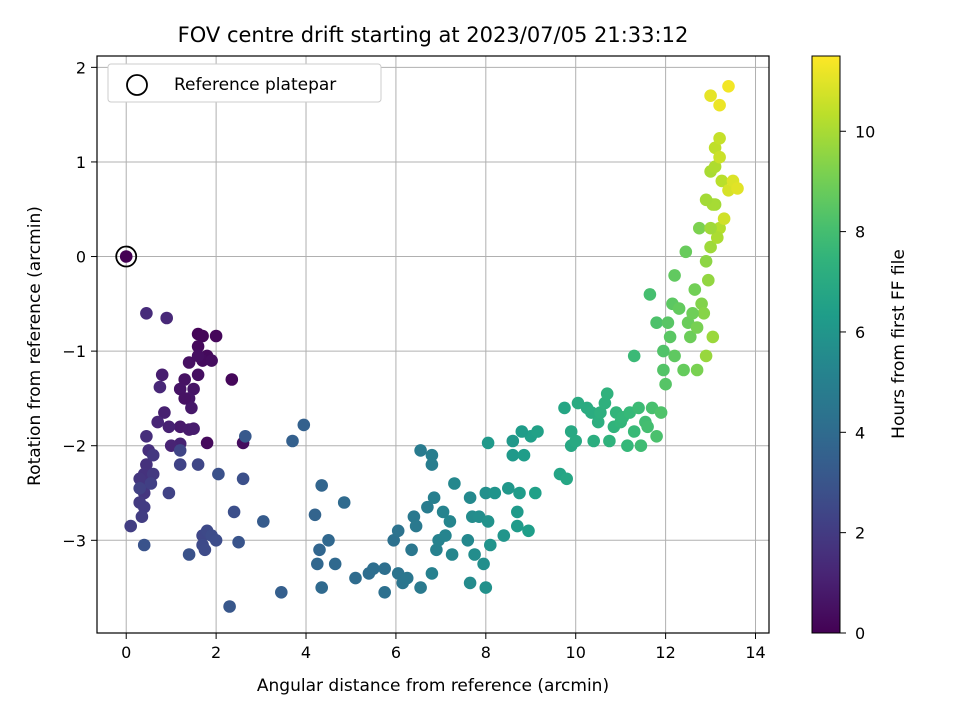 The image size is (960, 720). Describe the element at coordinates (433, 686) in the screenshot. I see `x-axis-label: Angular distance from reference (arcmin)` at that location.